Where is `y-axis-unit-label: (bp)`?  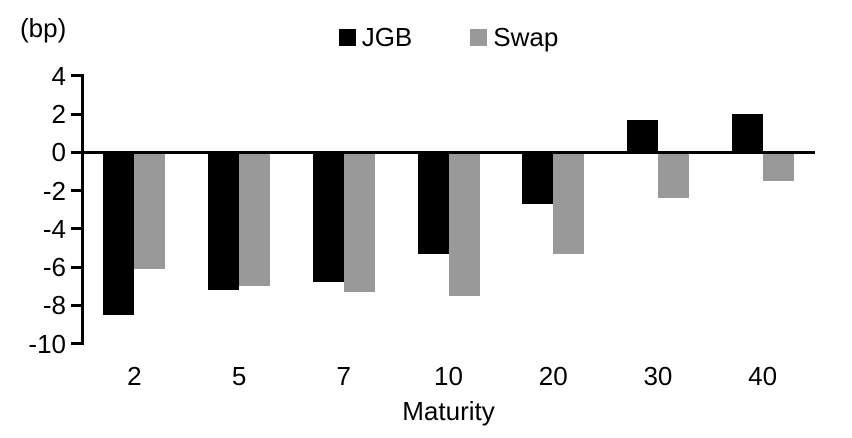 y-axis-unit-label: (bp) is located at coordinates (43, 28).